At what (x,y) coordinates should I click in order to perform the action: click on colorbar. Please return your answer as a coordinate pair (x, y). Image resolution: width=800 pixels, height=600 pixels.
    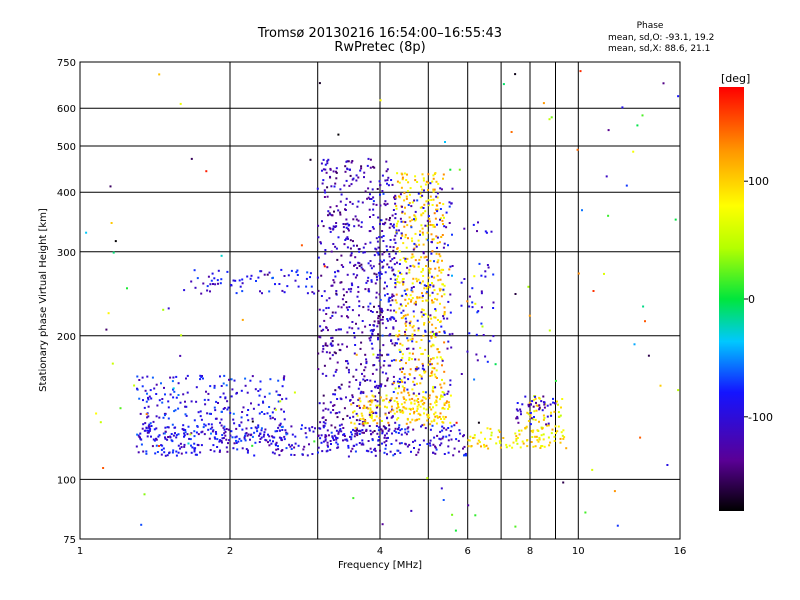
    Looking at the image, I should click on (731, 299).